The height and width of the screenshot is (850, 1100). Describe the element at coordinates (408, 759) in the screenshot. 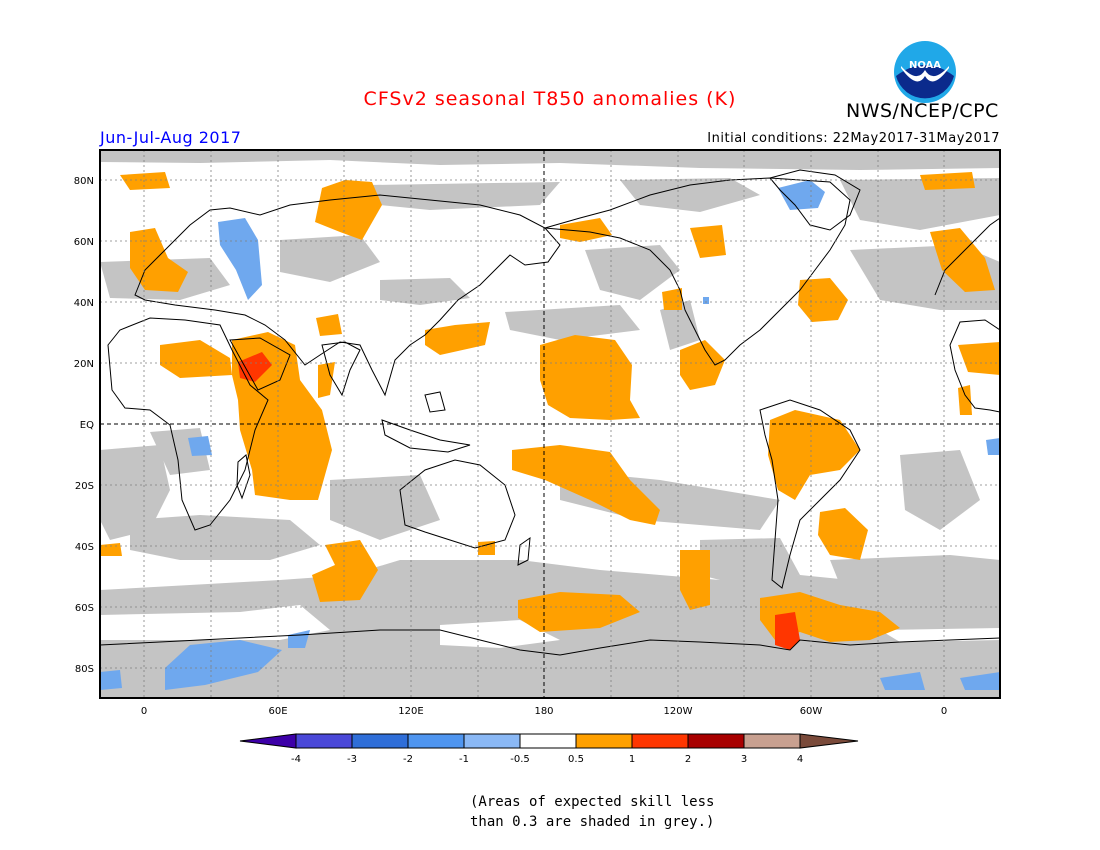

I see `colorbar-label: -2` at that location.